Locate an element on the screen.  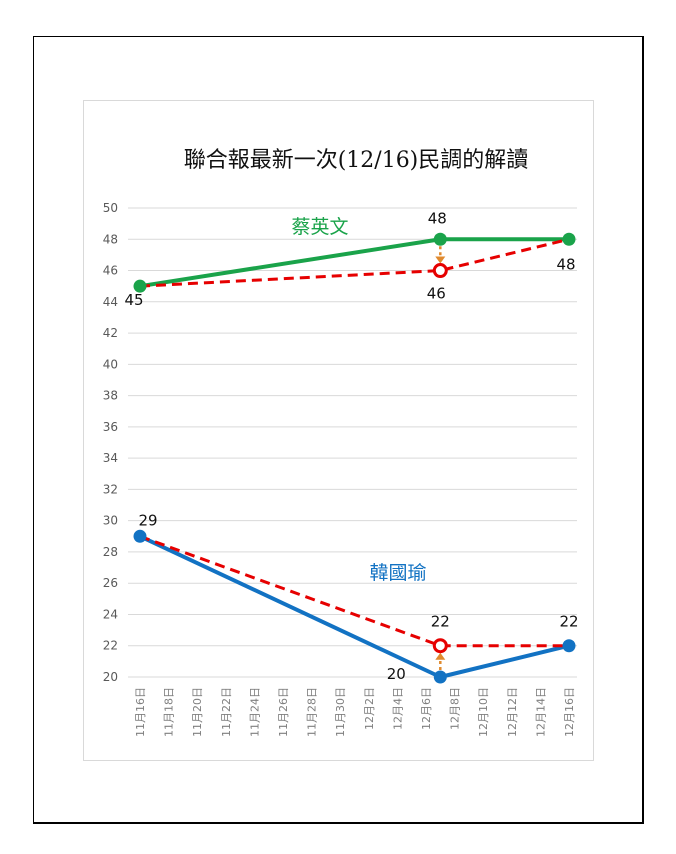
y-axis-ticks: 20 22 24 26 28 30 32 34 36 38 40 42 44 46 48 50 is located at coordinates (110, 442).